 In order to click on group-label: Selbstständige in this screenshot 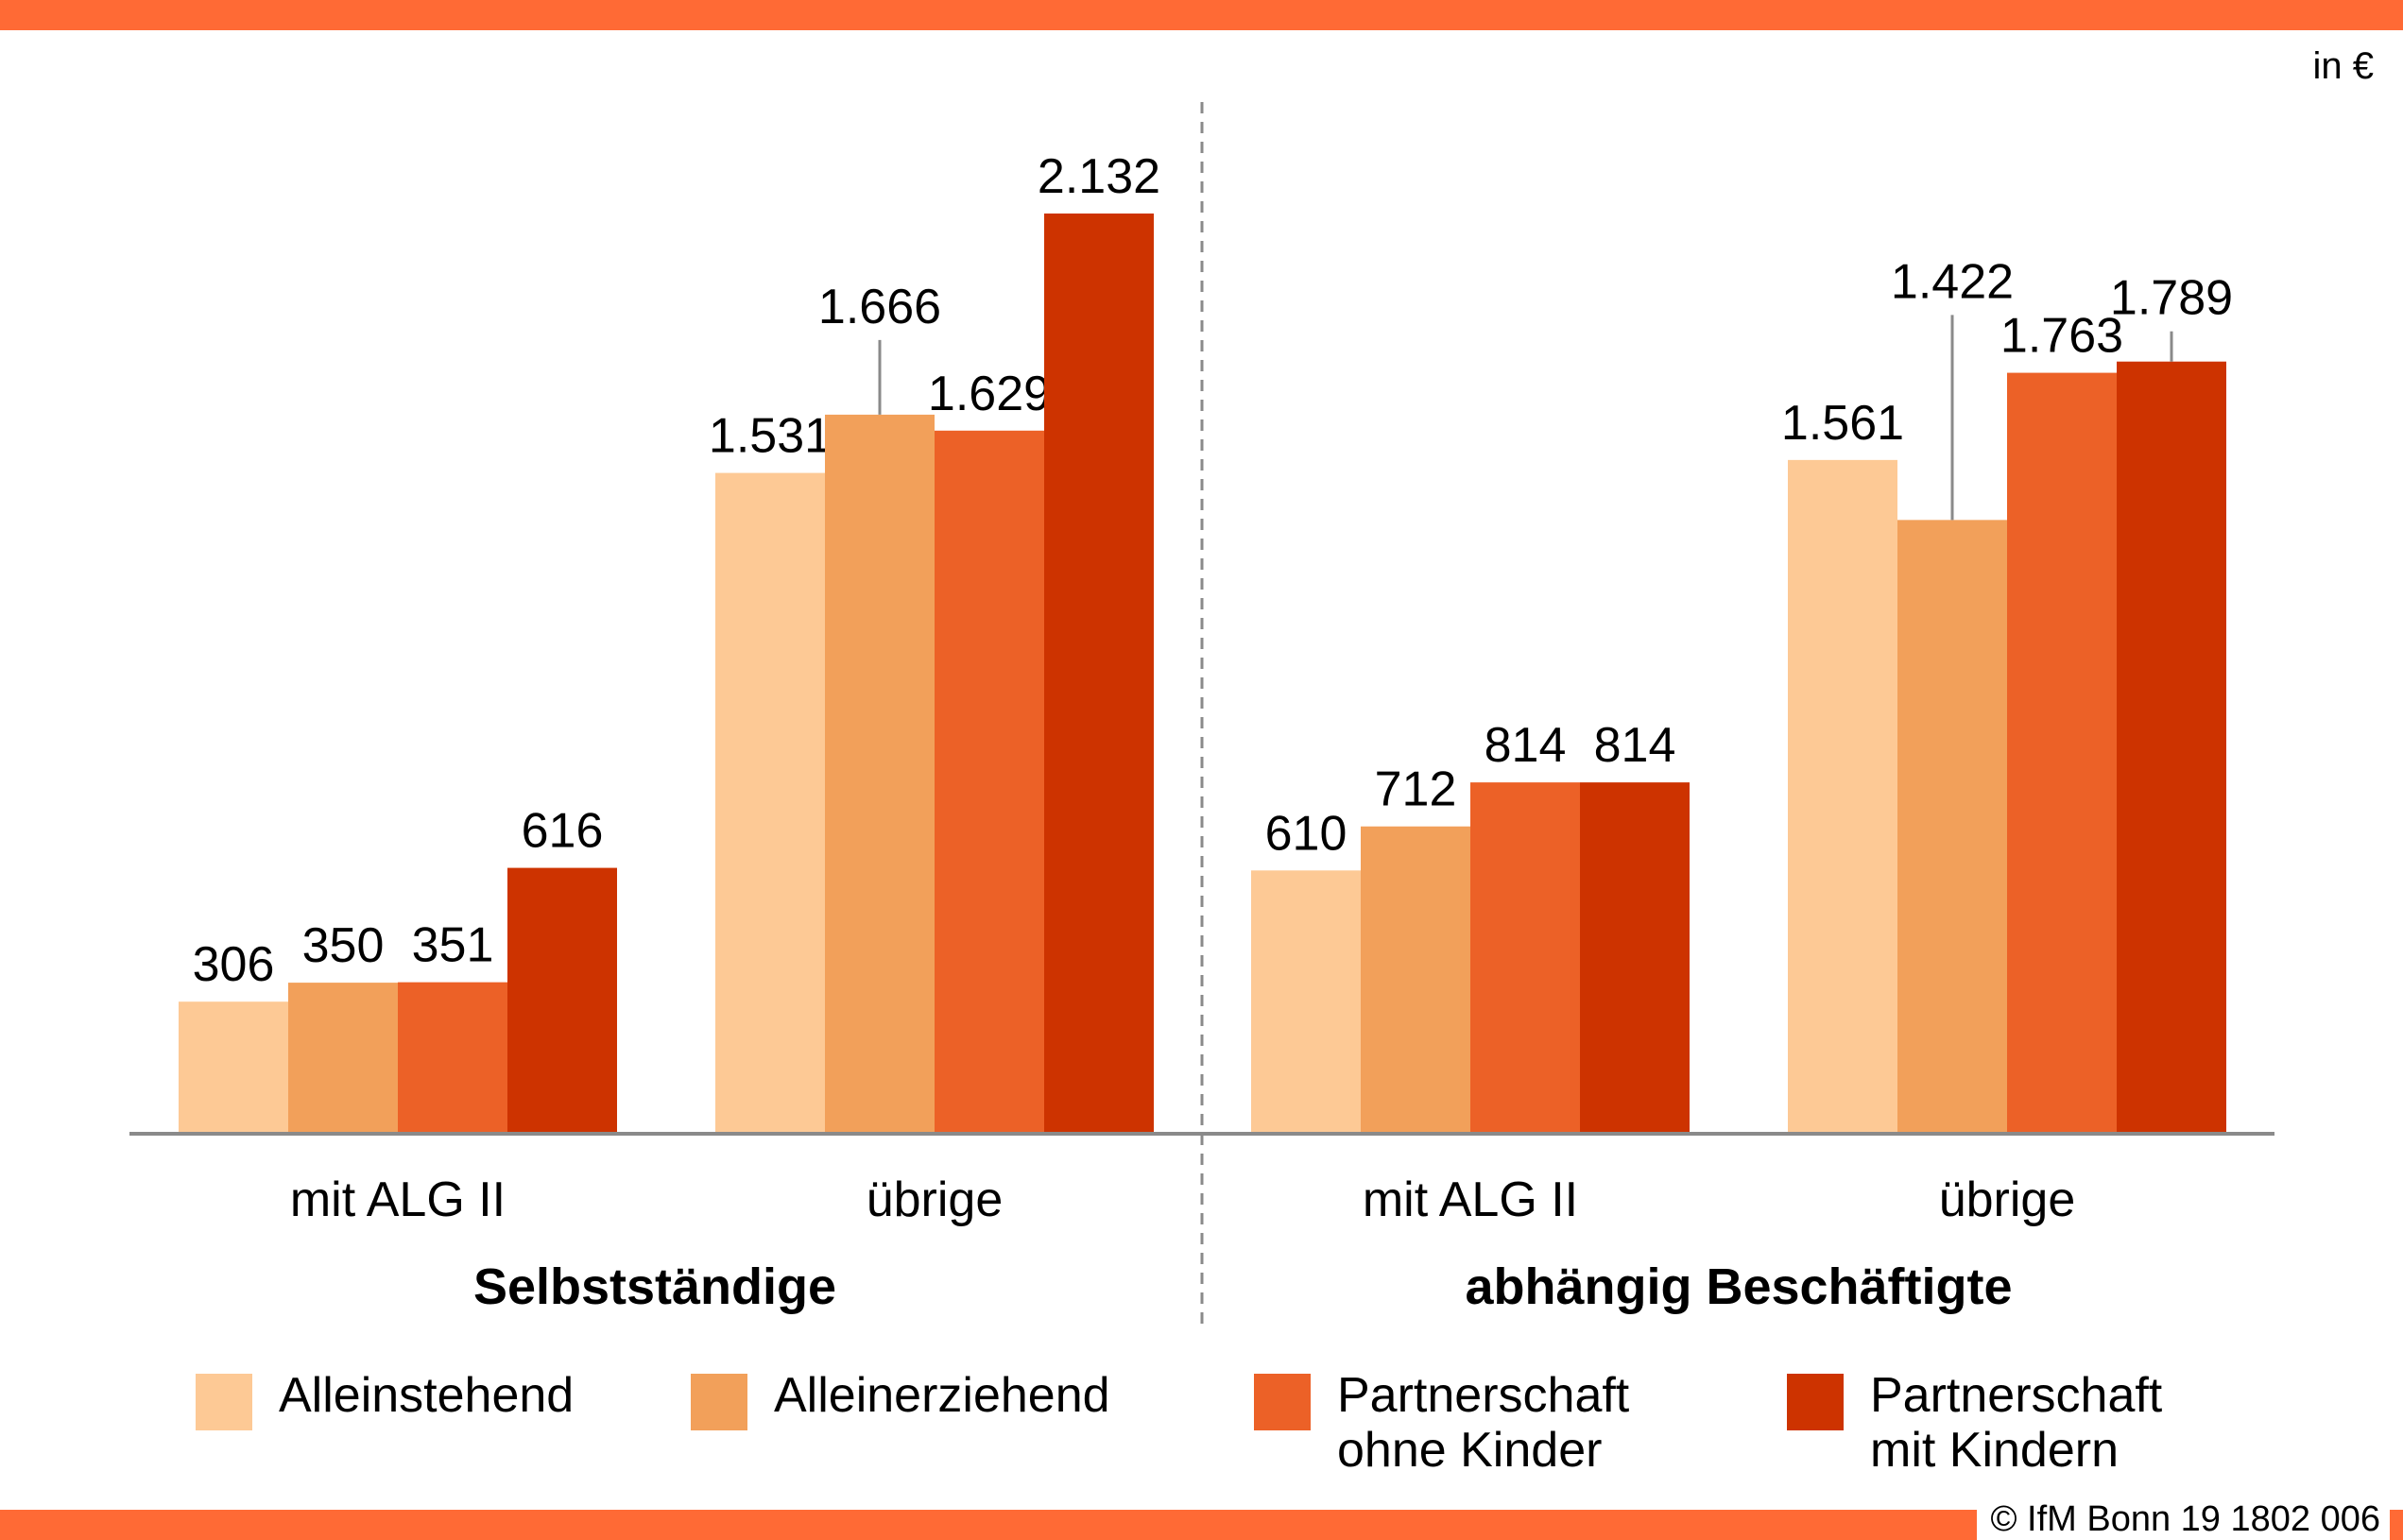, I will do `click(654, 1286)`.